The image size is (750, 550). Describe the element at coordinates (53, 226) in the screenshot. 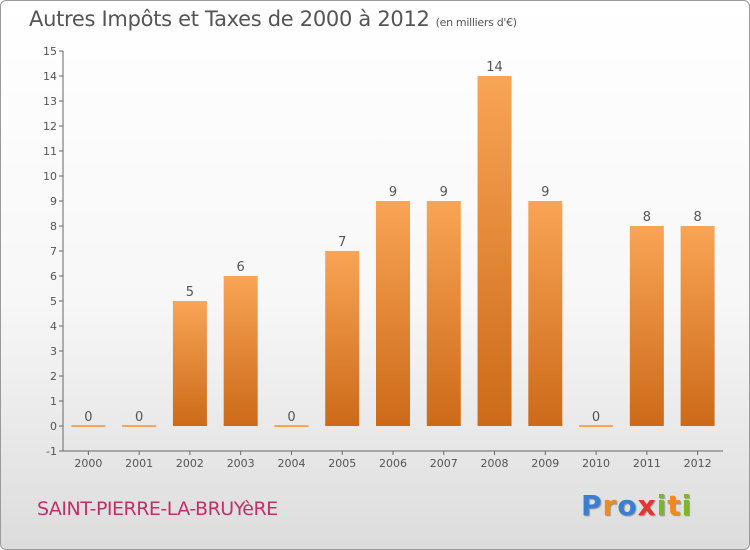

I see `y-tick-label: 8` at that location.